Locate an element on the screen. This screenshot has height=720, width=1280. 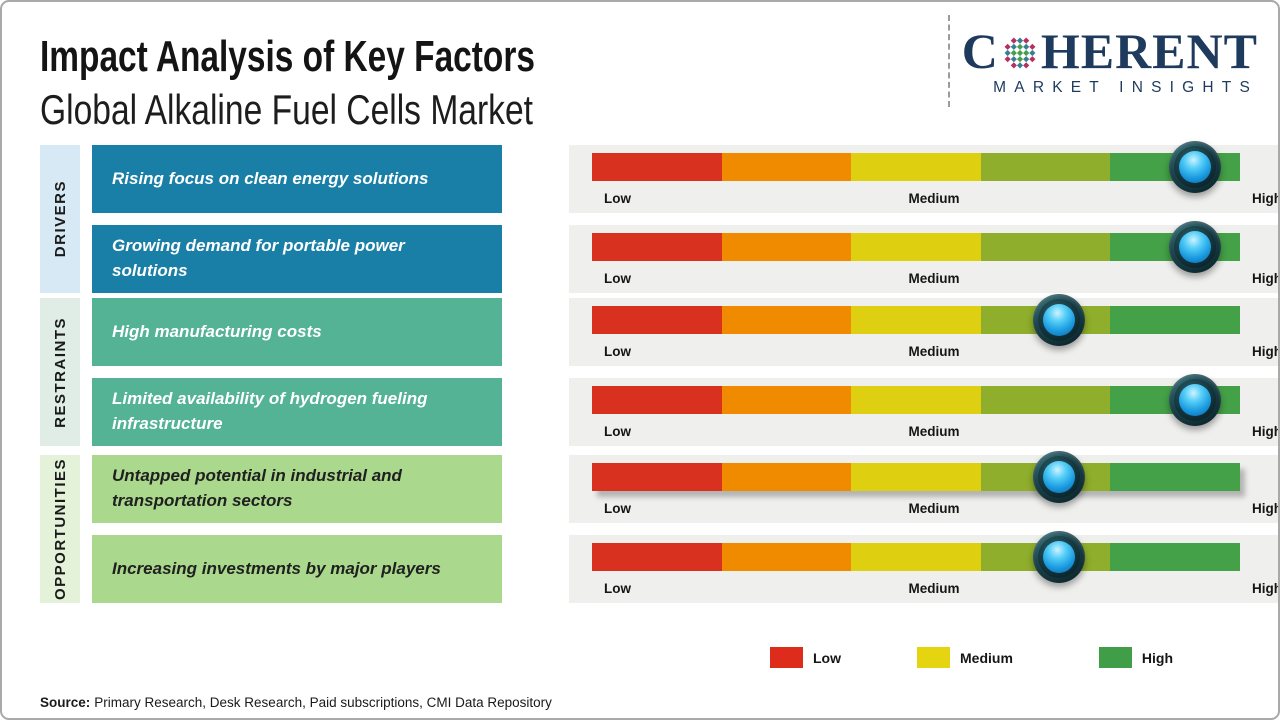
factor-box: High manufacturing costs is located at coordinates (297, 332).